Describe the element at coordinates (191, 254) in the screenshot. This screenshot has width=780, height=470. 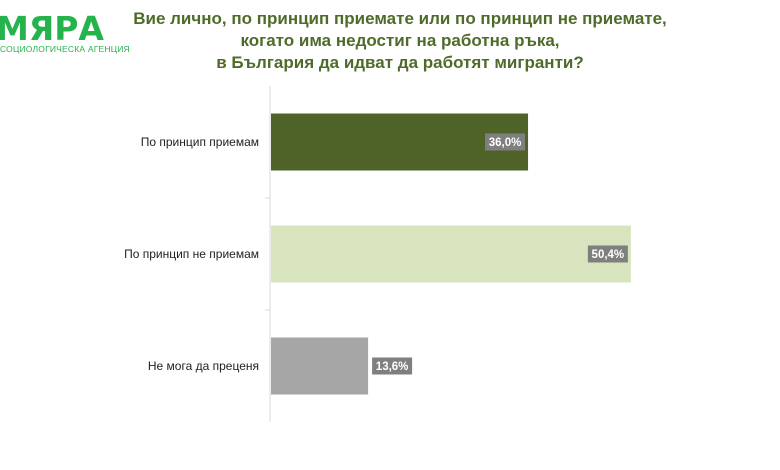
I see `category-label-2: По принцип не приемам` at that location.